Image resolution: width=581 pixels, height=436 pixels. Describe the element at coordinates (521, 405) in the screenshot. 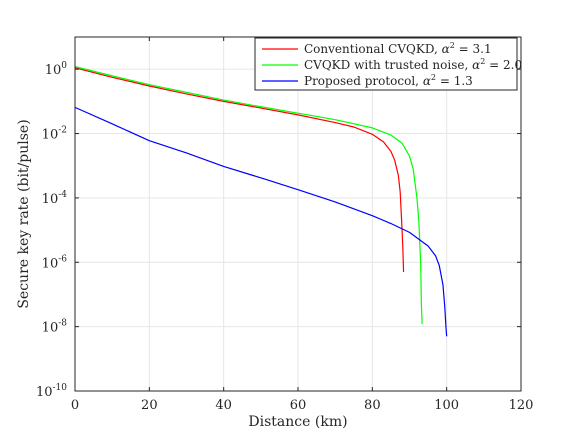

I see `x-tick-label: 120` at that location.